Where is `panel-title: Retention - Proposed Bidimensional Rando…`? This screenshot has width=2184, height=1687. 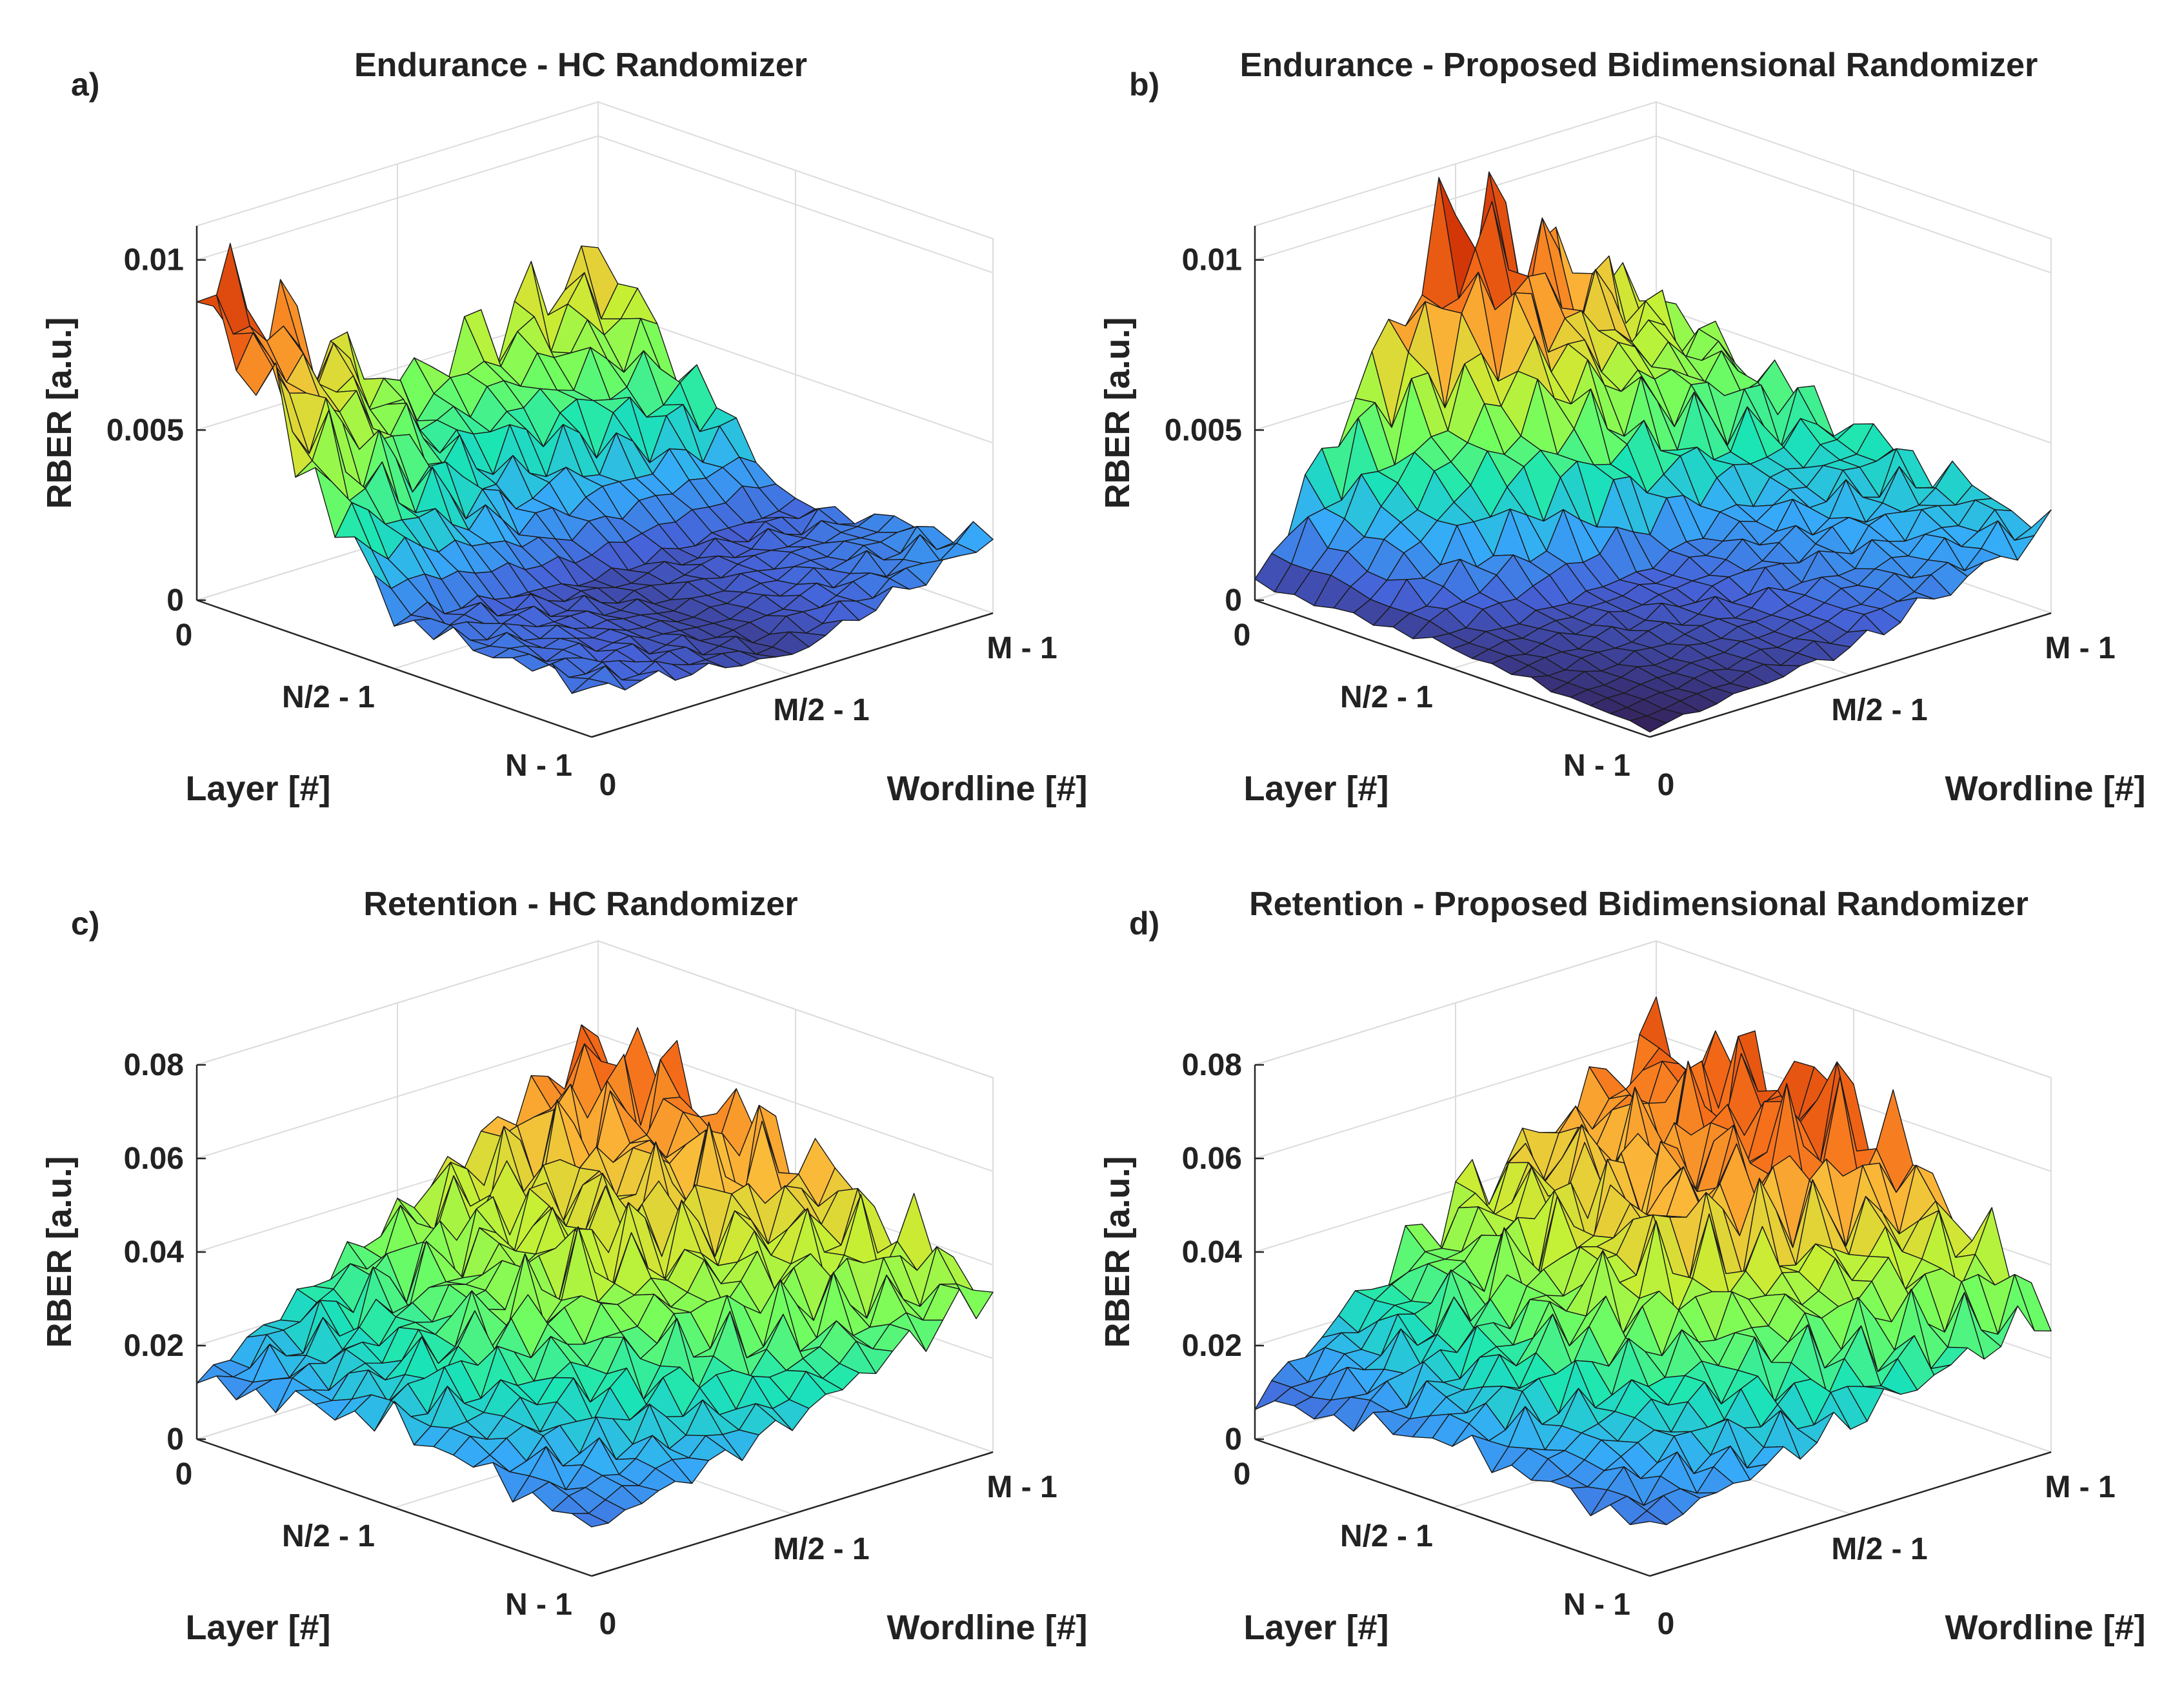
panel-title: Retention - Proposed Bidimensional Rando… is located at coordinates (1639, 904).